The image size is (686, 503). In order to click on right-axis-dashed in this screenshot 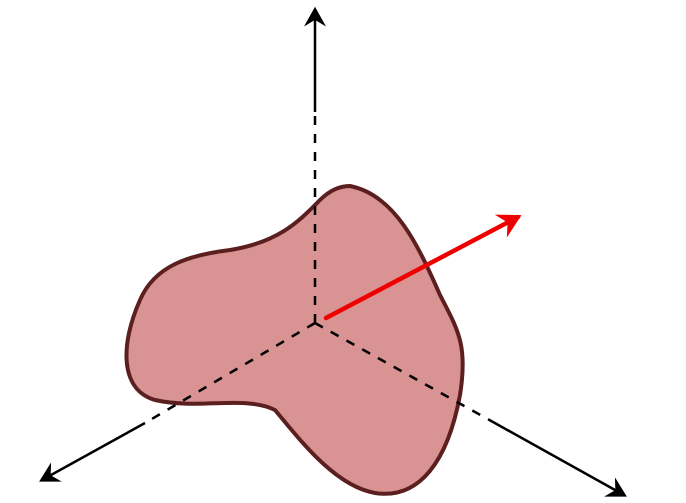, I will do `click(404, 372)`.